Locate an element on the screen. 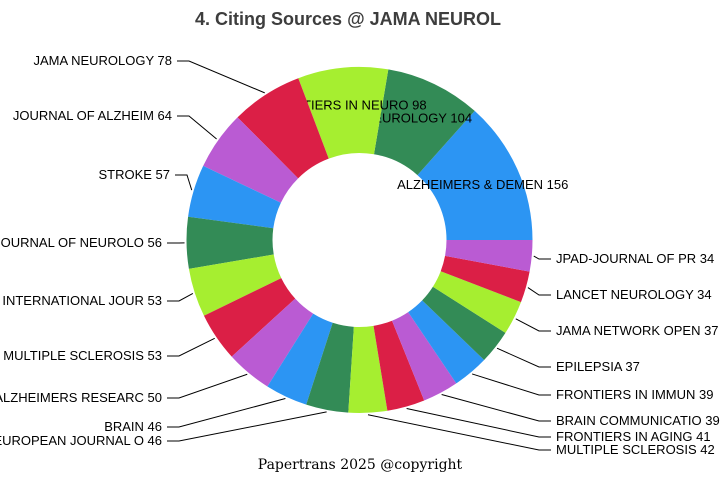 The width and height of the screenshot is (720, 480). slice-label-multiple-sclerosis-53: MULTIPLE SCLEROSIS 53 is located at coordinates (82, 355).